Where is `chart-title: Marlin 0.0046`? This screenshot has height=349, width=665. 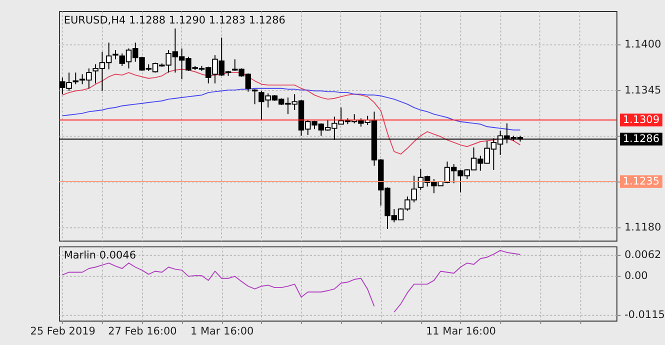
chart-title: Marlin 0.0046 is located at coordinates (100, 256).